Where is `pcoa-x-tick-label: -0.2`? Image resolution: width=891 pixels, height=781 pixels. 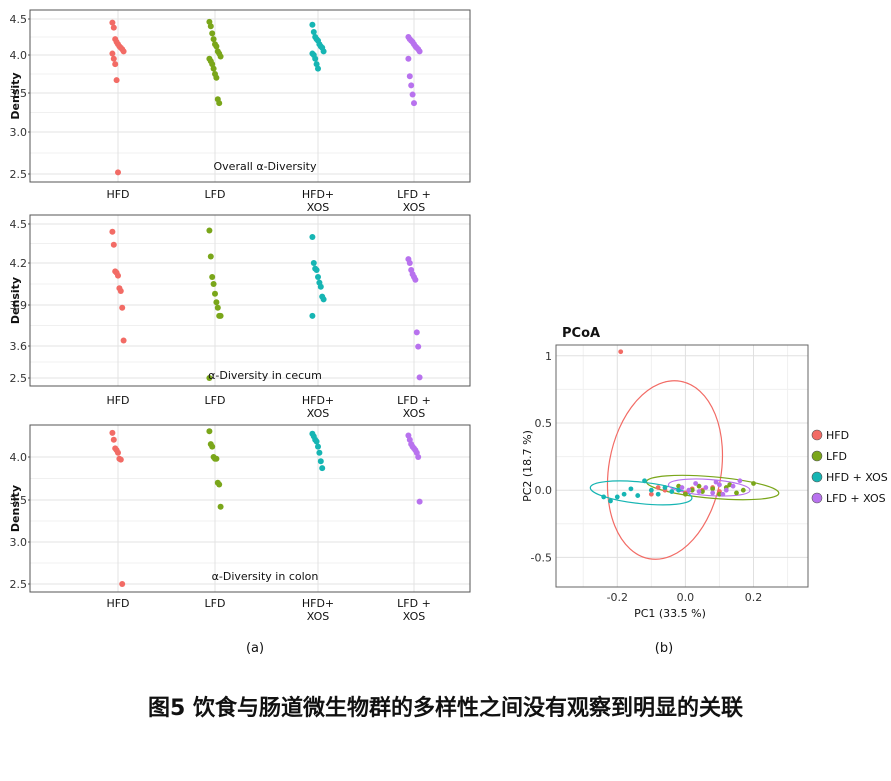
pcoa-x-tick-label: -0.2 is located at coordinates (617, 597).